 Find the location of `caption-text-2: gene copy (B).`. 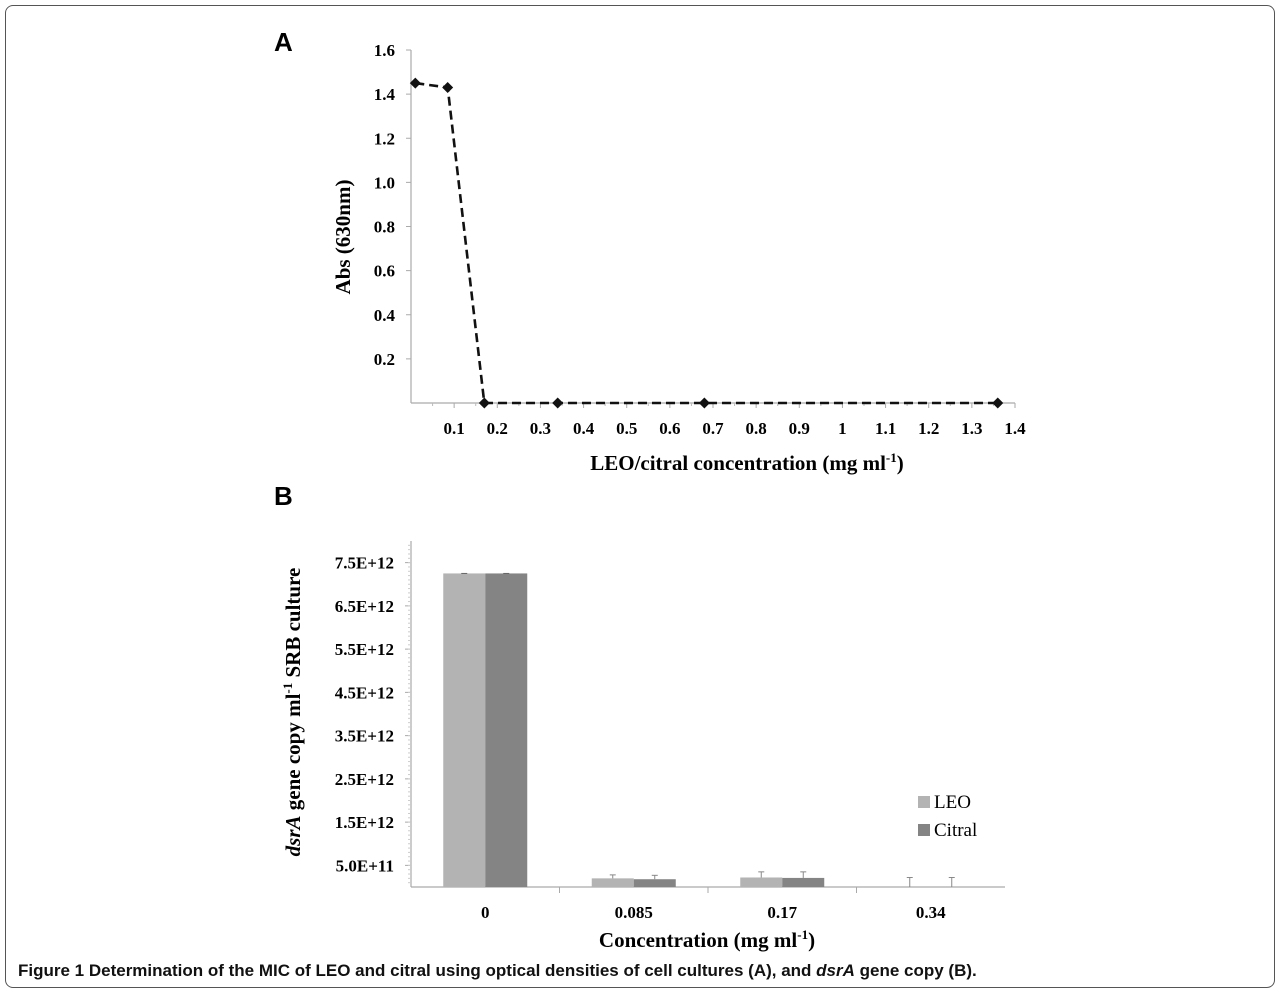

caption-text-2: gene copy (B). is located at coordinates (915, 970).